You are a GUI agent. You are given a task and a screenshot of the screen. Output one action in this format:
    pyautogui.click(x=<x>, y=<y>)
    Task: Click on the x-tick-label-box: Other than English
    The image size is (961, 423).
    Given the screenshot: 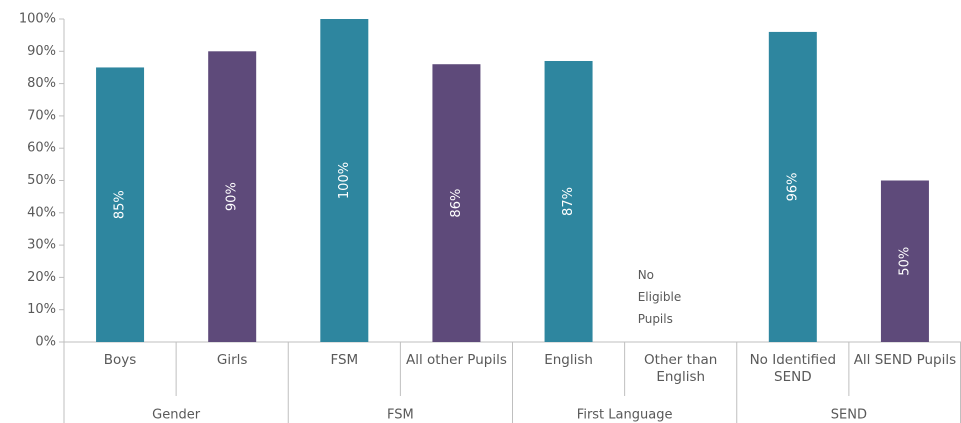 What is the action you would take?
    pyautogui.click(x=681, y=368)
    